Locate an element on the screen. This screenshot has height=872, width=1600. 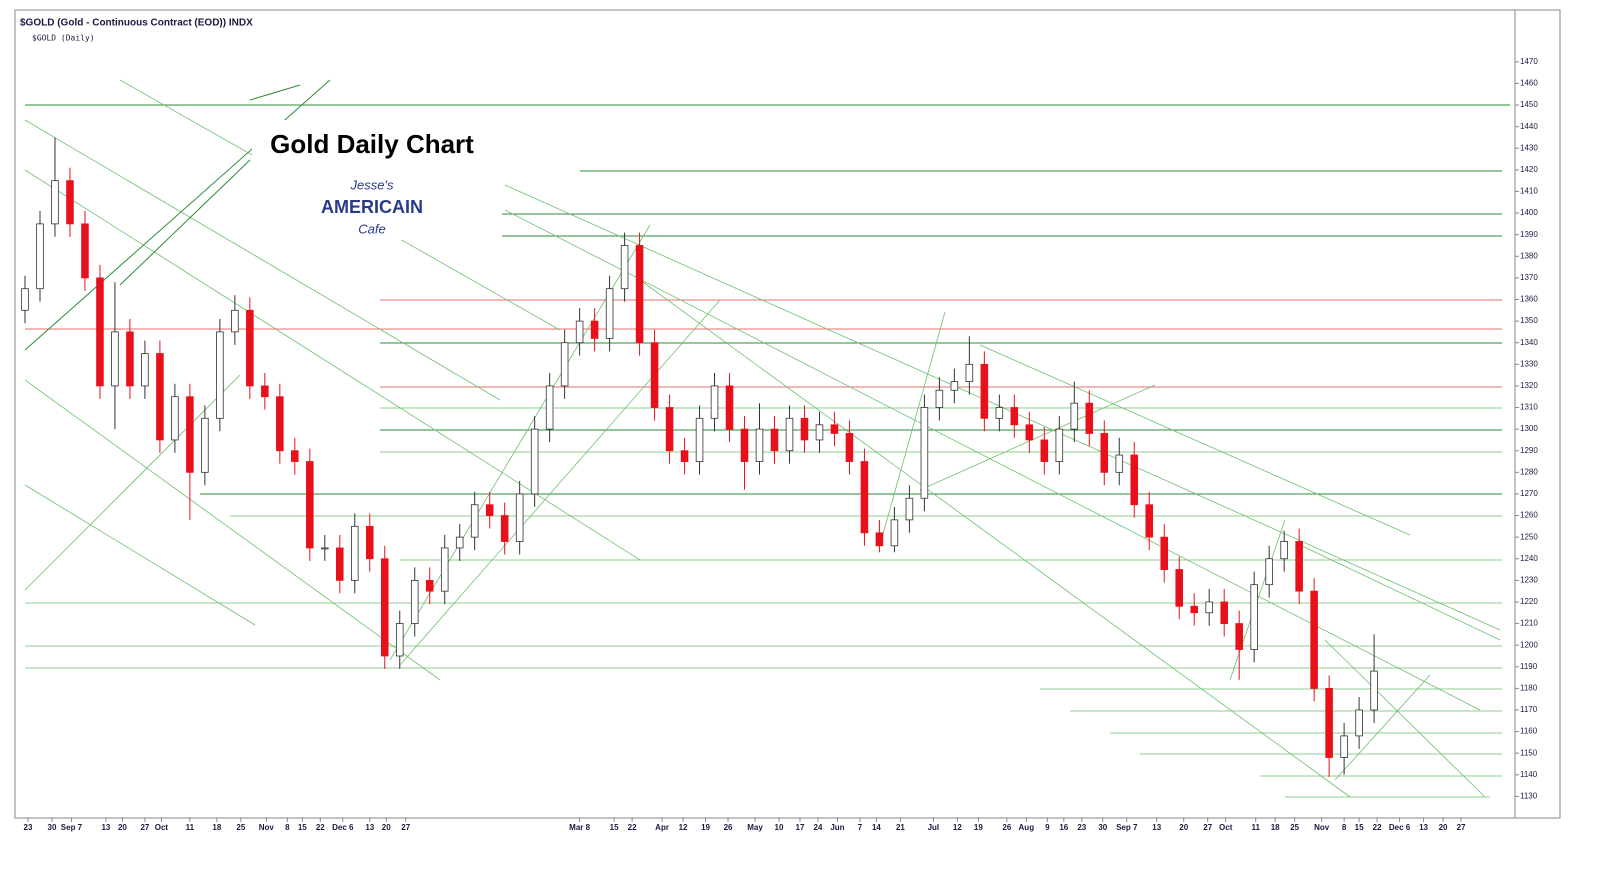
y-tick-label: 1320 is located at coordinates (1529, 385).